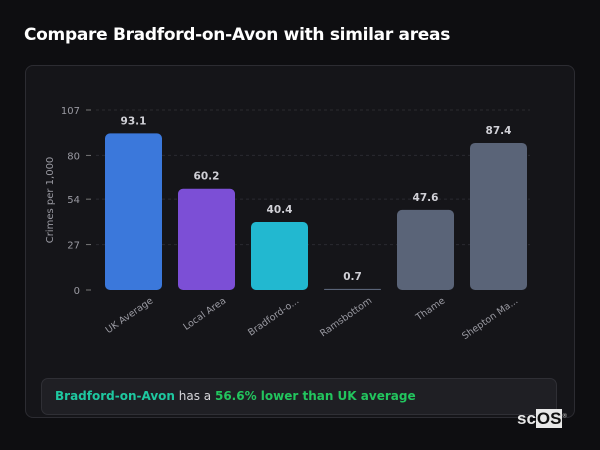 Image resolution: width=600 pixels, height=450 pixels. I want to click on scos-logo: scOS®, so click(542, 418).